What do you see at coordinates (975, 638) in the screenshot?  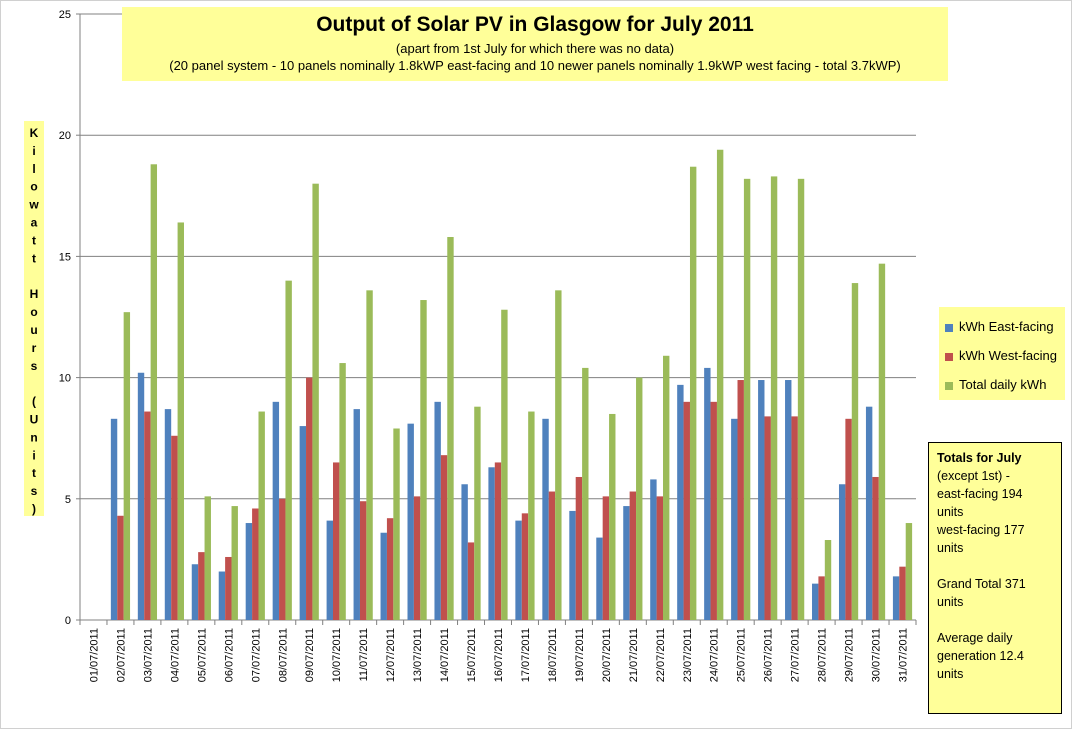 I see `totals-line: Average daily` at bounding box center [975, 638].